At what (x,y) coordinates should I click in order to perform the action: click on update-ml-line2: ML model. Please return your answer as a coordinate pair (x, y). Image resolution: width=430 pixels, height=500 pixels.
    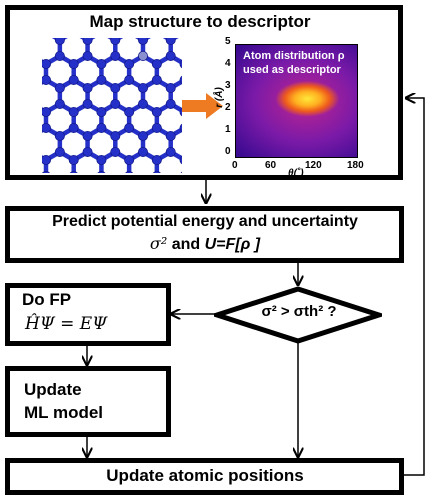
    Looking at the image, I should click on (64, 412).